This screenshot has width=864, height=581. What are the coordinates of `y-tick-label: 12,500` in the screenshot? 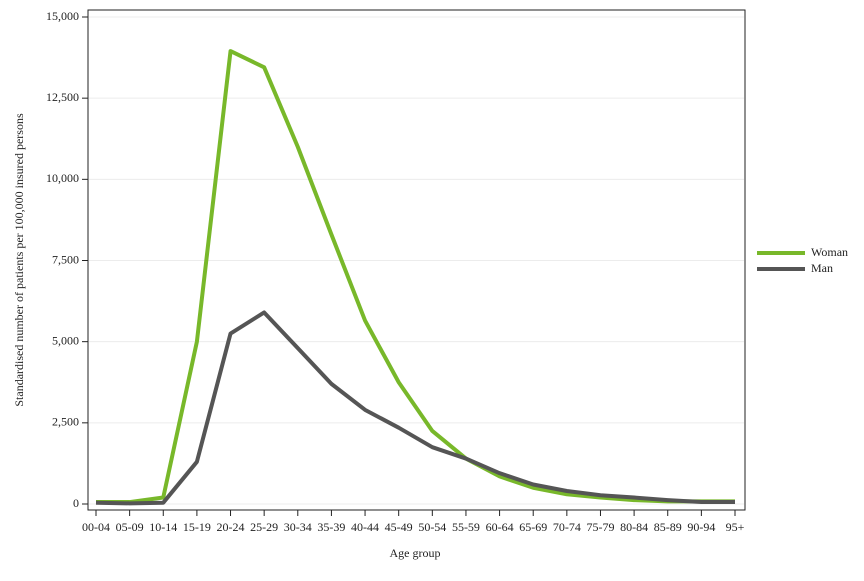 It's located at (62, 97).